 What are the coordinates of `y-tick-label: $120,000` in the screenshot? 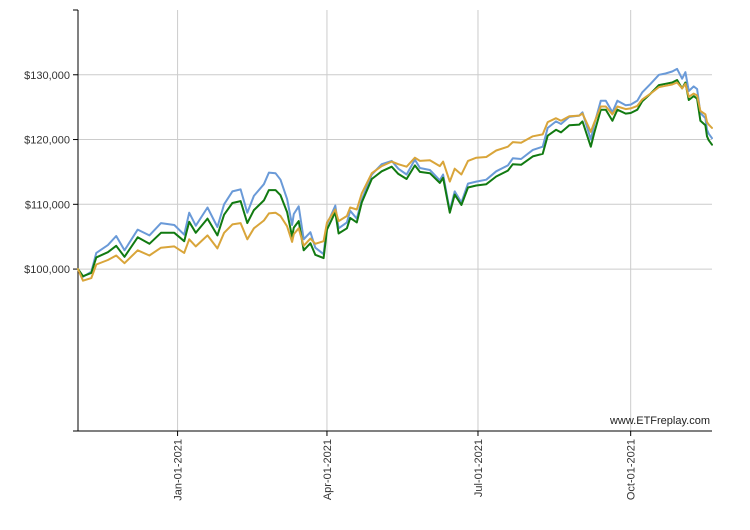 It's located at (47, 141).